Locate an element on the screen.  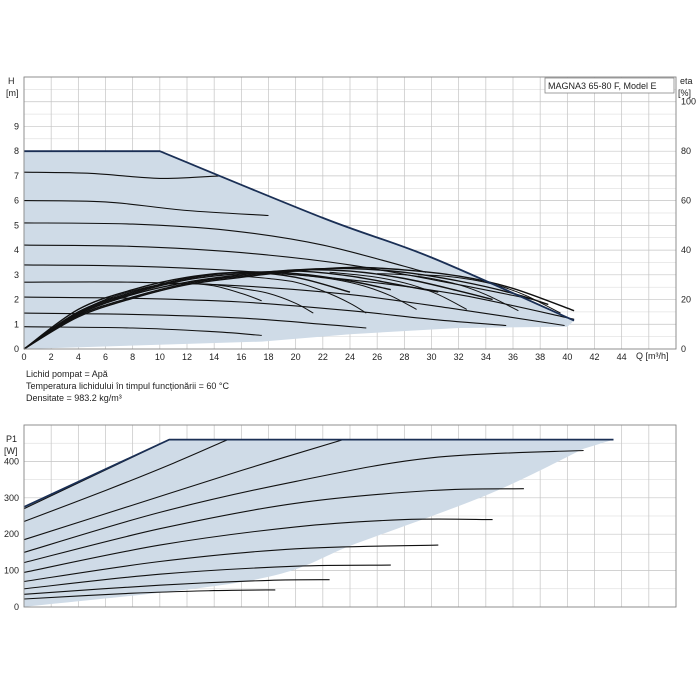
head-y-tick-label: 0 is located at coordinates (16, 349).